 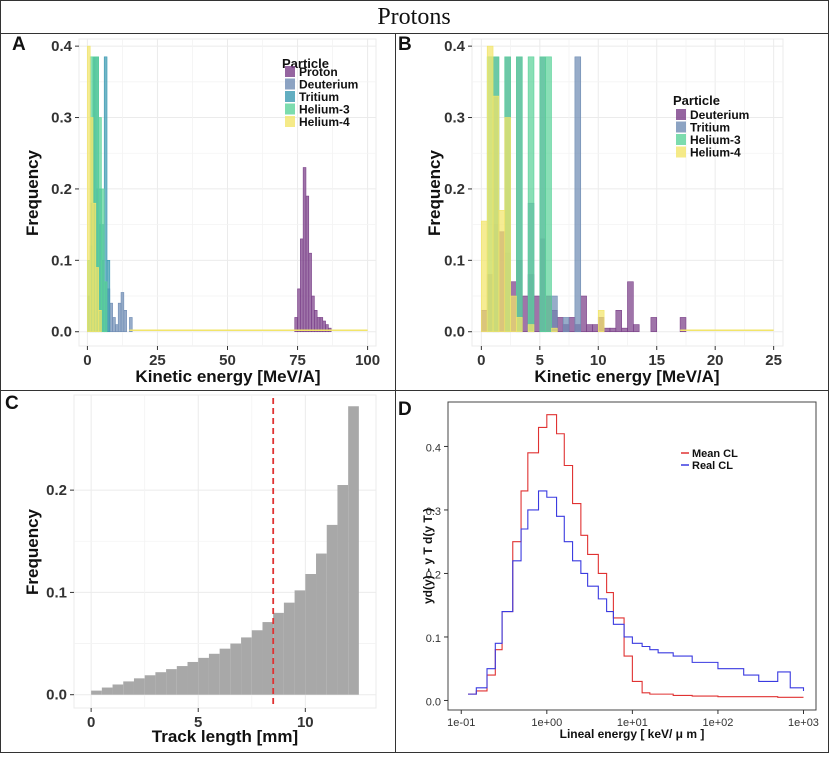 I want to click on legend-item-label: Helium-4, so click(x=324, y=122).